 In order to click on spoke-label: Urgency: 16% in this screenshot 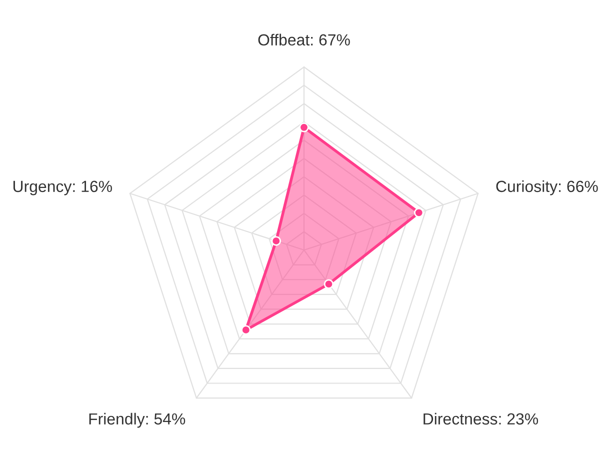, I will do `click(62, 188)`.